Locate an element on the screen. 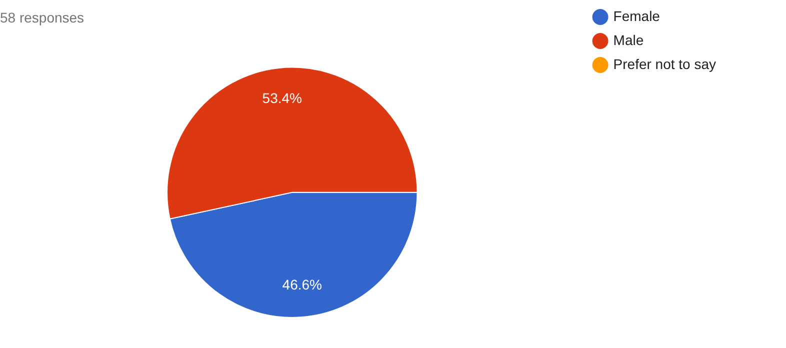  data-label: 46.6% is located at coordinates (302, 284).